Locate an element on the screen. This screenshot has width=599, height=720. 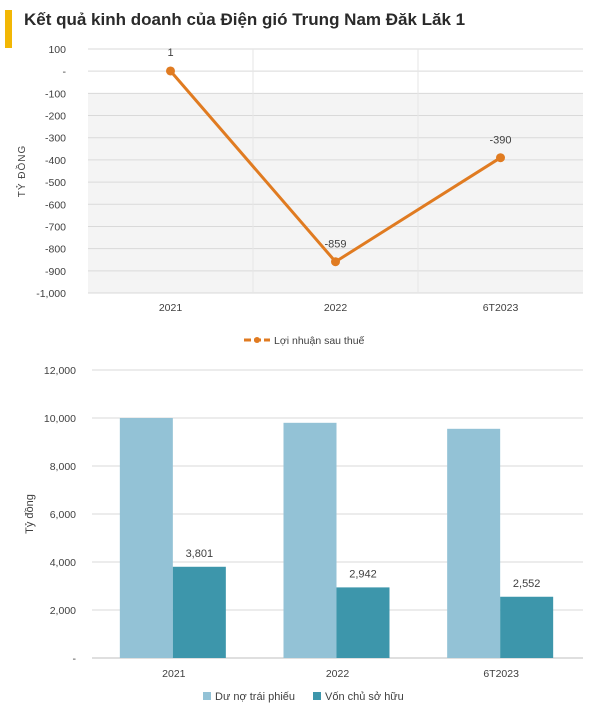
y-tick-label: -700 is located at coordinates (55, 227).